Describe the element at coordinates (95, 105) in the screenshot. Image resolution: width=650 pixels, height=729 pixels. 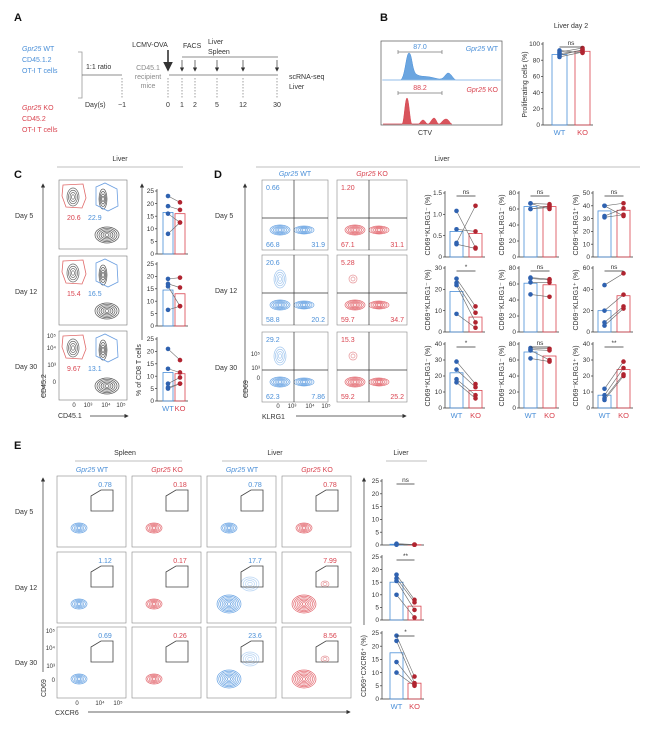
I see `days-axis-label: Day(s)` at that location.